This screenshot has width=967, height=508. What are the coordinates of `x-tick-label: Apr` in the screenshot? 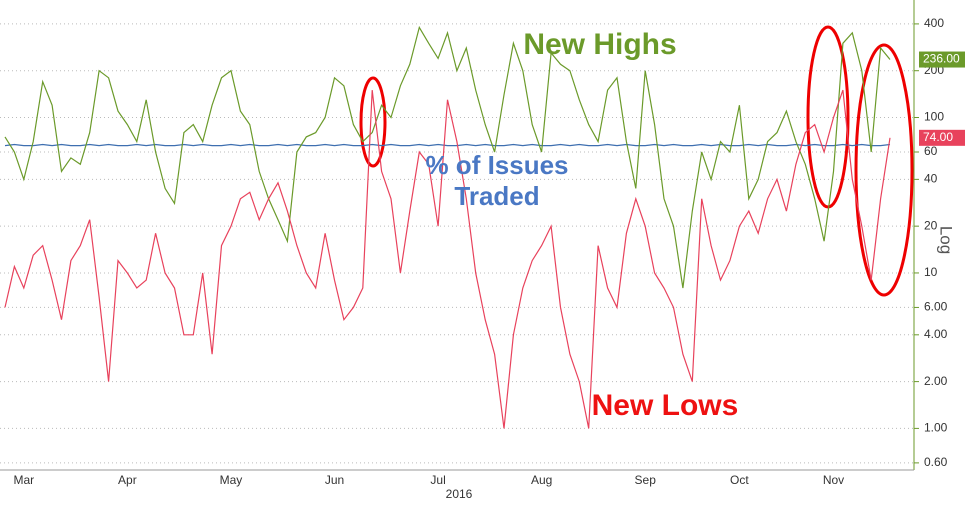 It's located at (127, 480).